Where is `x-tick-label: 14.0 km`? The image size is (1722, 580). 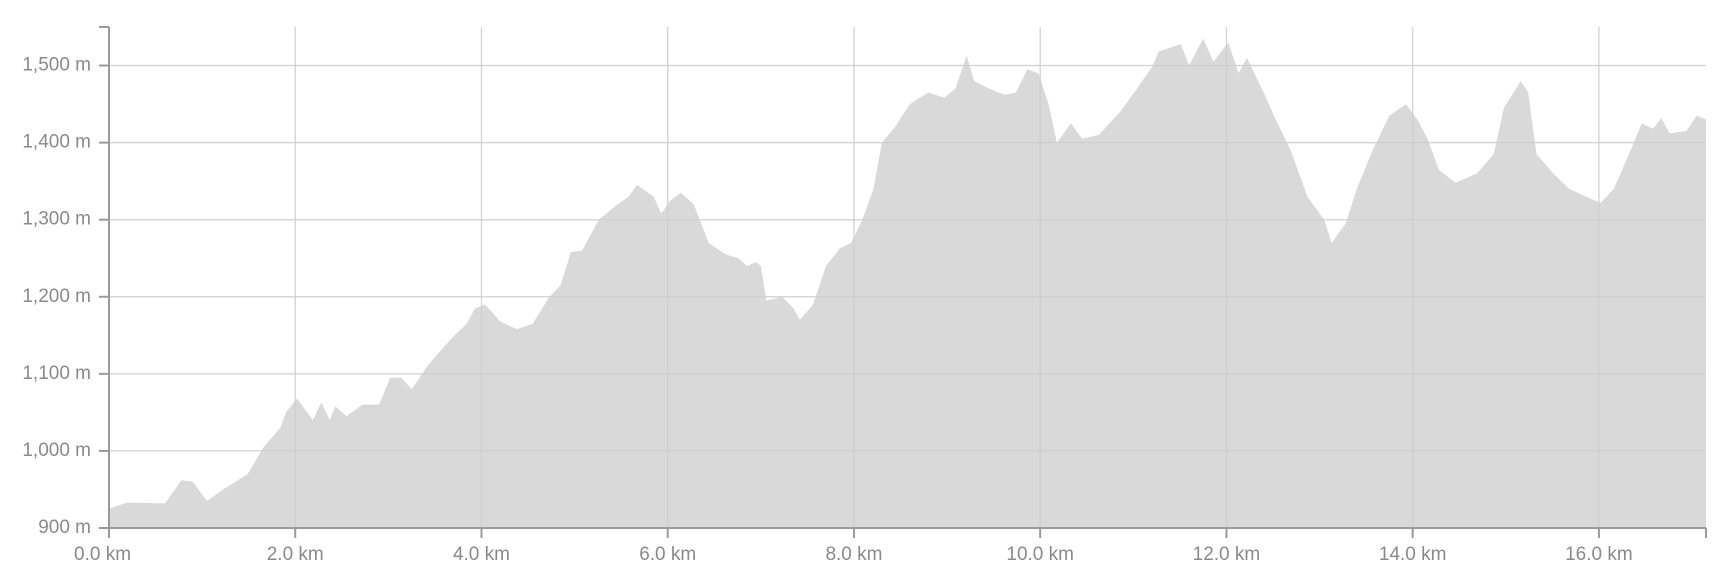
x-tick-label: 14.0 km is located at coordinates (1413, 554).